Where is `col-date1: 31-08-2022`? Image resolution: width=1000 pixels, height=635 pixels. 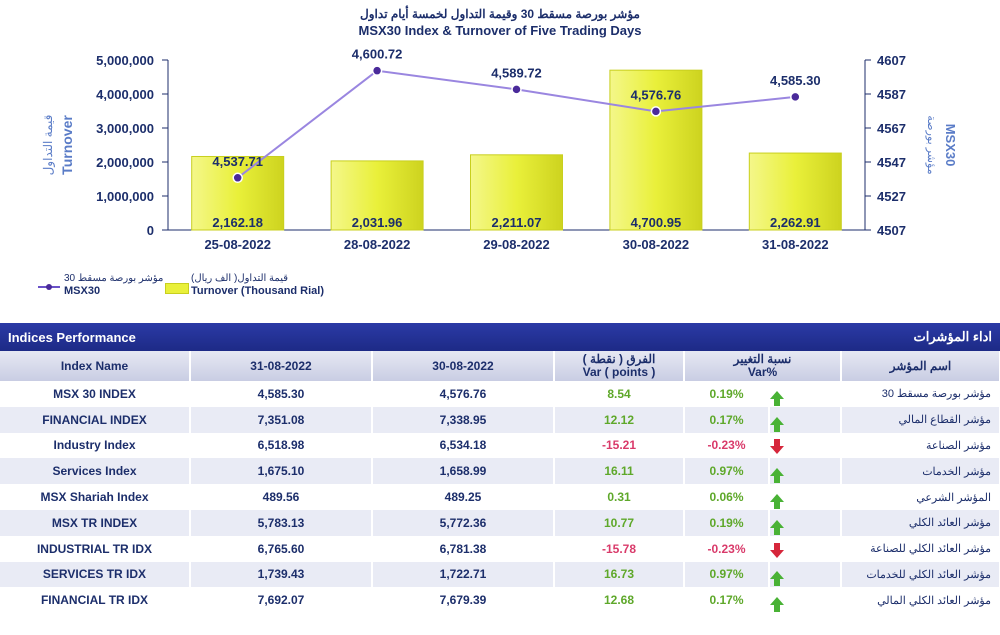 col-date1: 31-08-2022 is located at coordinates (281, 366).